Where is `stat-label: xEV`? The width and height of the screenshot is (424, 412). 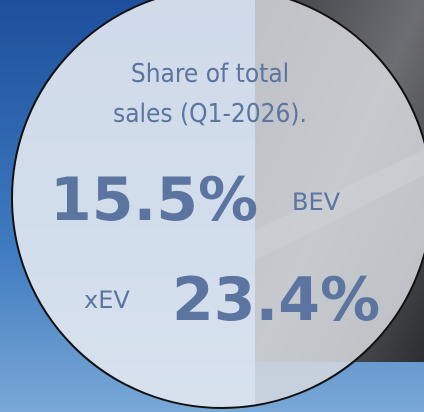 stat-label: xEV is located at coordinates (107, 300).